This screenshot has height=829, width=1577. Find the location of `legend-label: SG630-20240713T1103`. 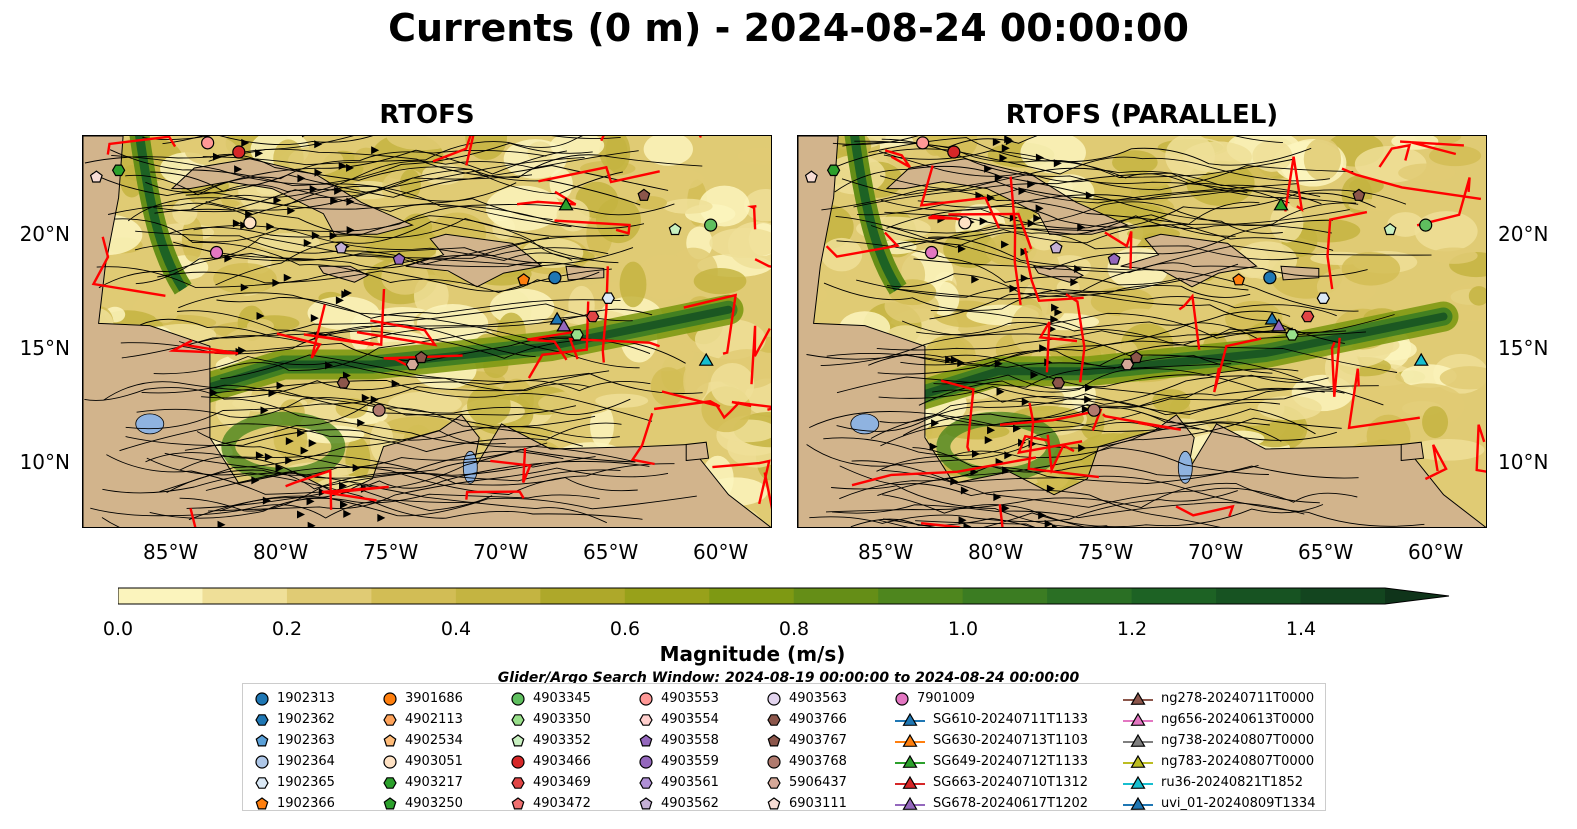

legend-label: SG630-20240713T1103 is located at coordinates (1011, 740).